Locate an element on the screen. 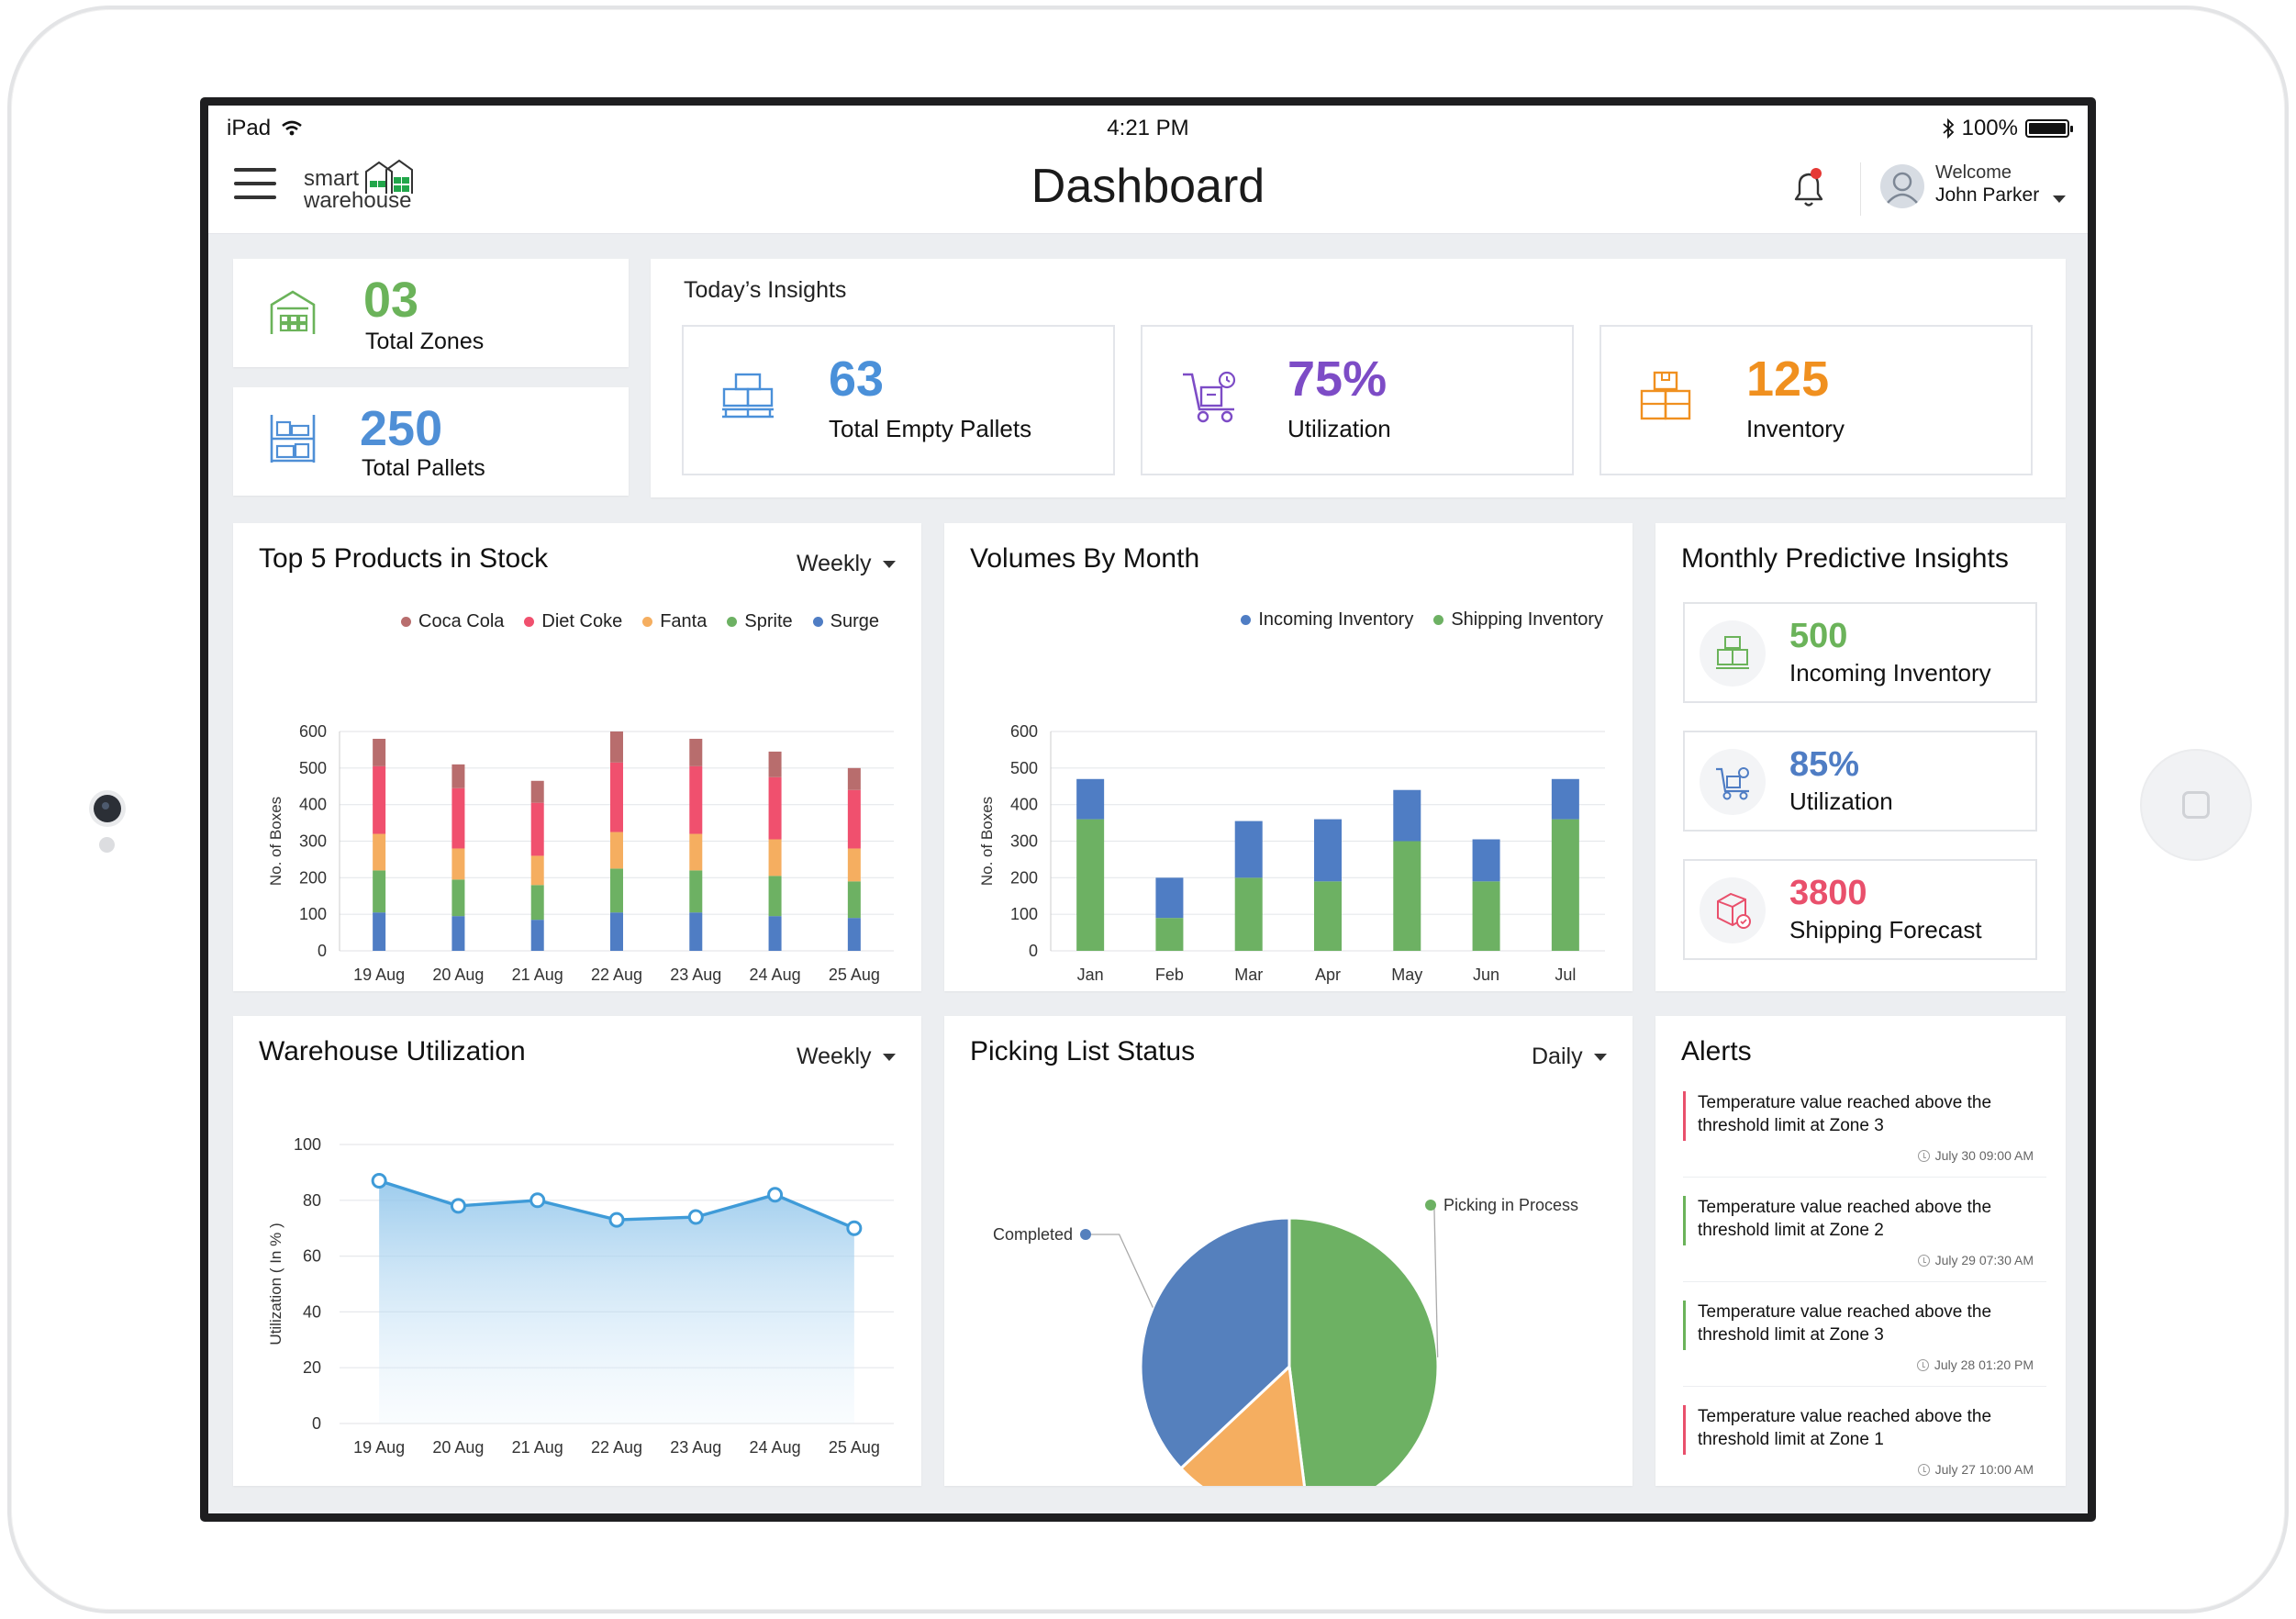 The width and height of the screenshot is (2296, 1619). shipping-box-icon is located at coordinates (1733, 910).